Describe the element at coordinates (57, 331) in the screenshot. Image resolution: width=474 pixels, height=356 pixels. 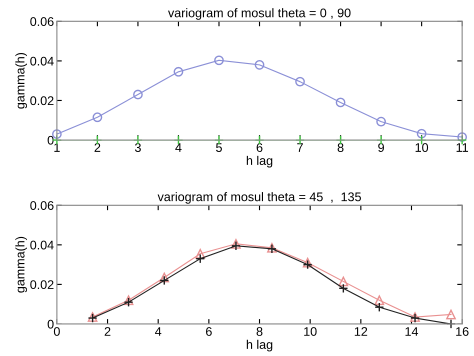
I see `x-tick-label: 0` at that location.